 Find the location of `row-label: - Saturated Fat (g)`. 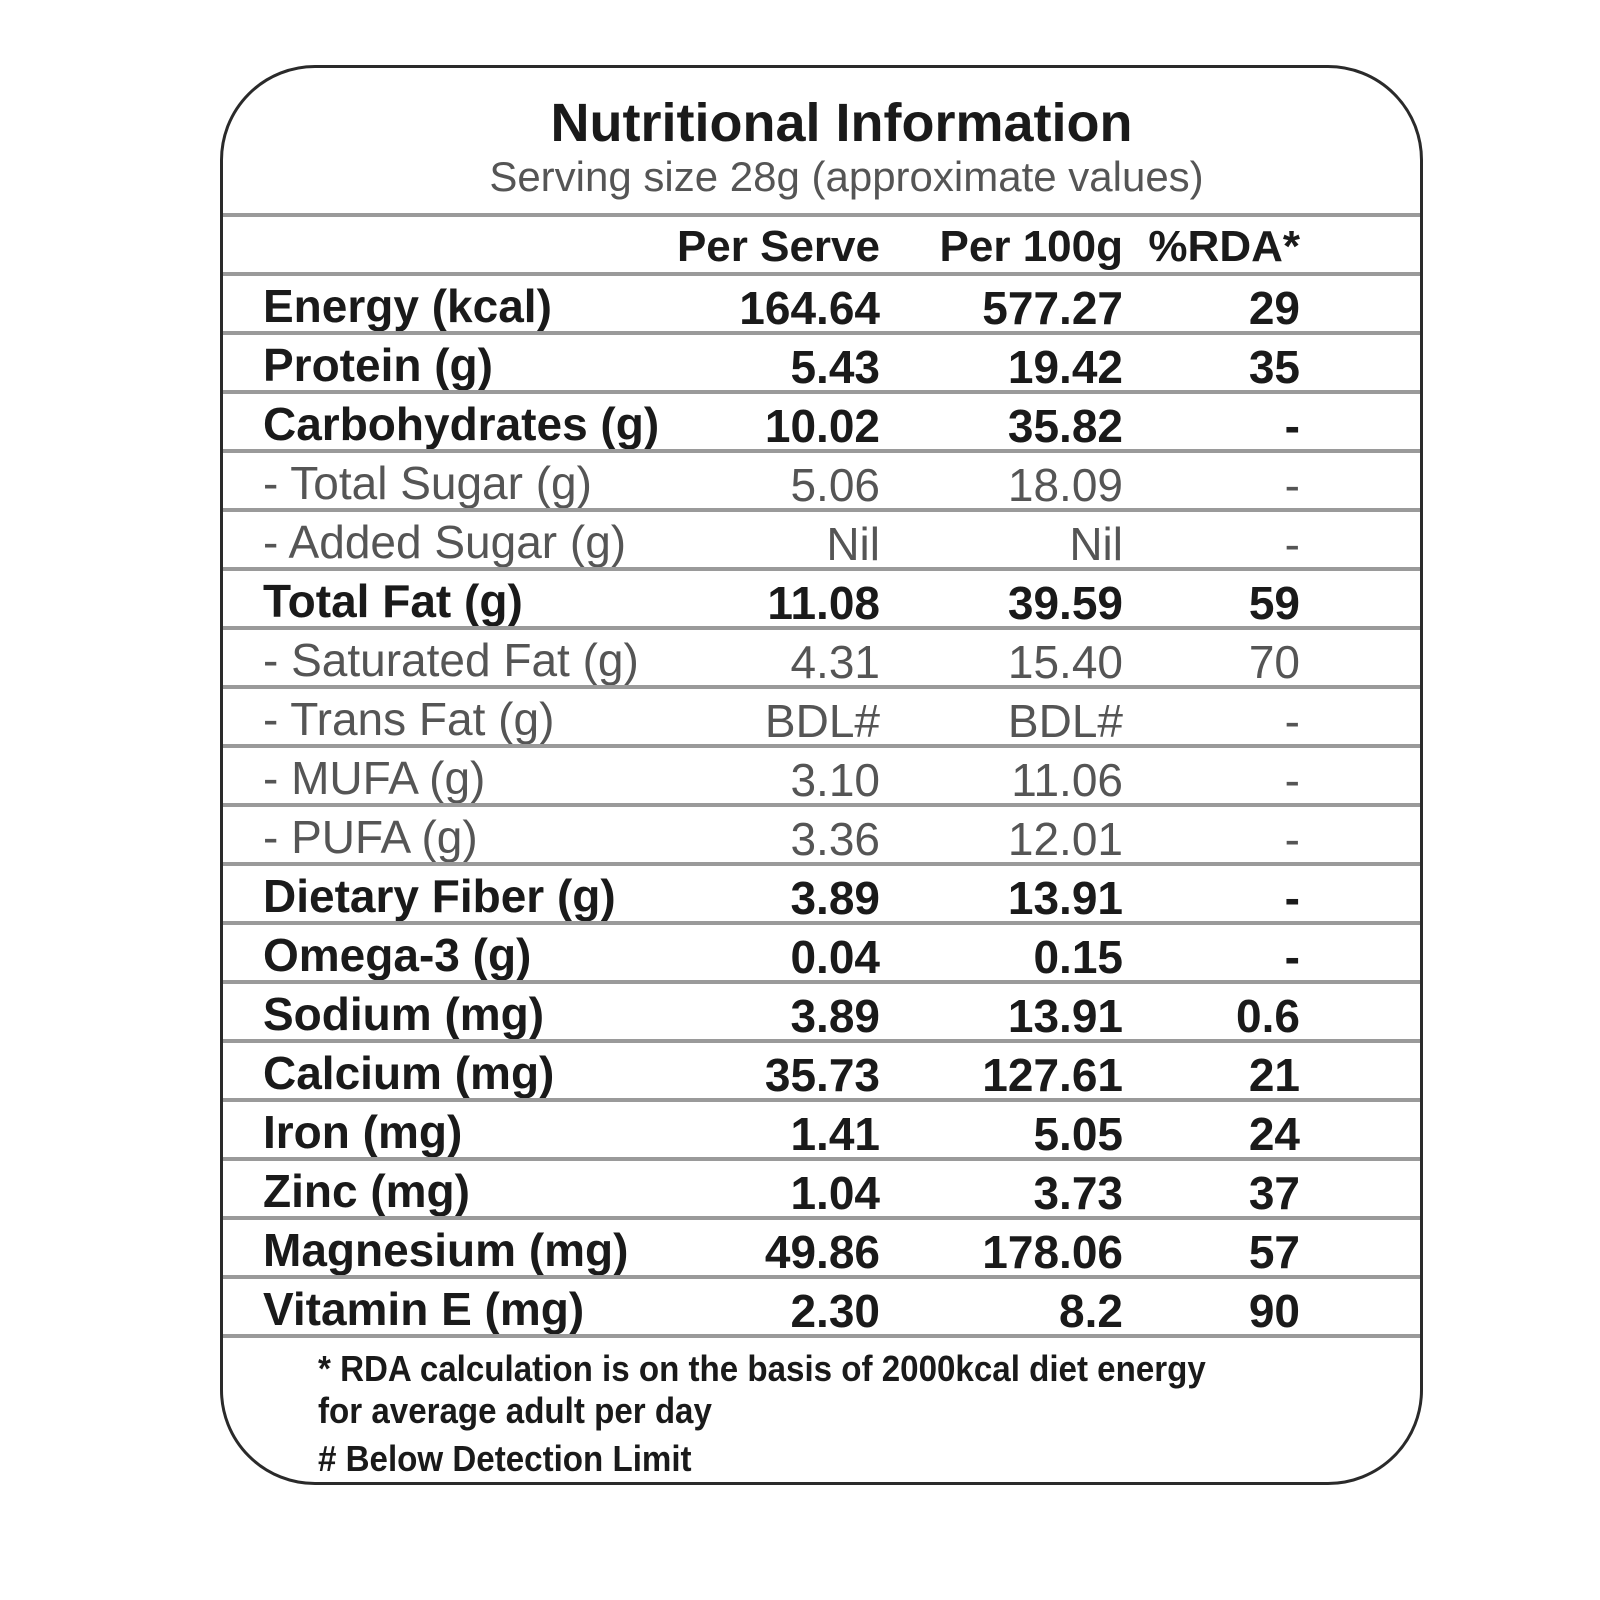

row-label: - Saturated Fat (g) is located at coordinates (451, 660).